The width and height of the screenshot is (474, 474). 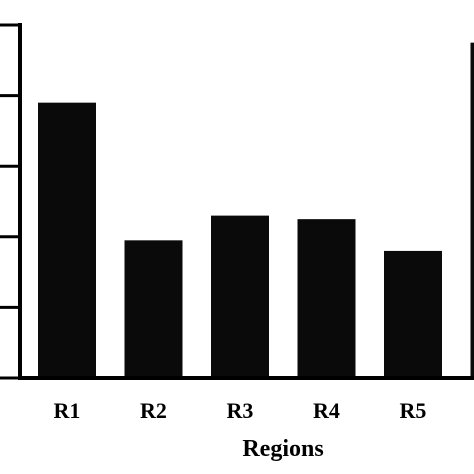 I want to click on x-tick-label-5: R5, so click(x=413, y=410).